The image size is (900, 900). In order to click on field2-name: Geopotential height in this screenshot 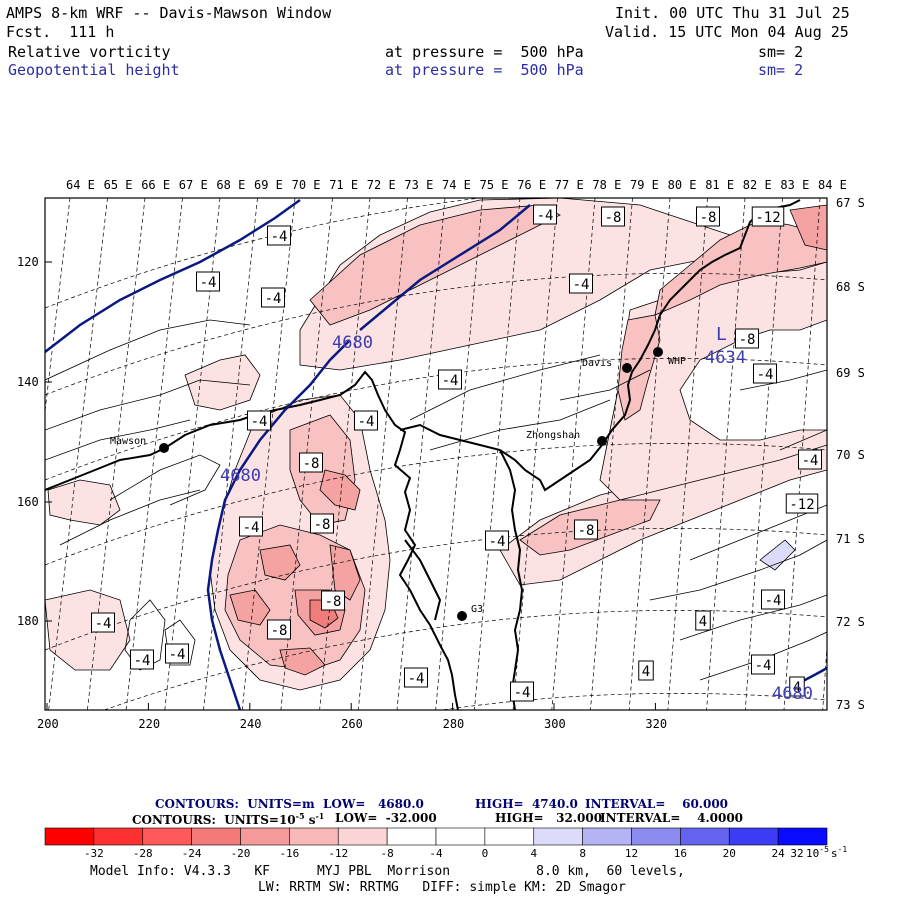, I will do `click(94, 70)`.